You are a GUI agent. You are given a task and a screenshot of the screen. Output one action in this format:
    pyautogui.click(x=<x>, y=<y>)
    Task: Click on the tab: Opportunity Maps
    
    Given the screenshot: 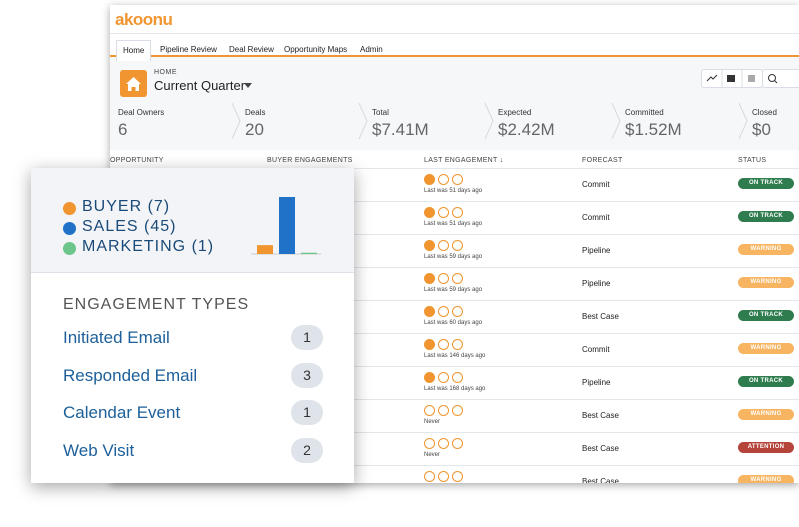 What is the action you would take?
    pyautogui.click(x=316, y=49)
    